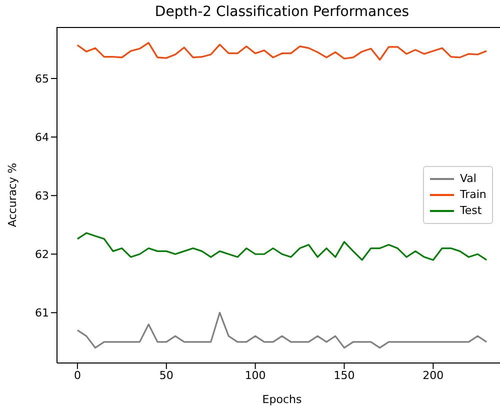 The image size is (500, 407). What do you see at coordinates (42, 255) in the screenshot?
I see `y-tick-label: 62` at bounding box center [42, 255].